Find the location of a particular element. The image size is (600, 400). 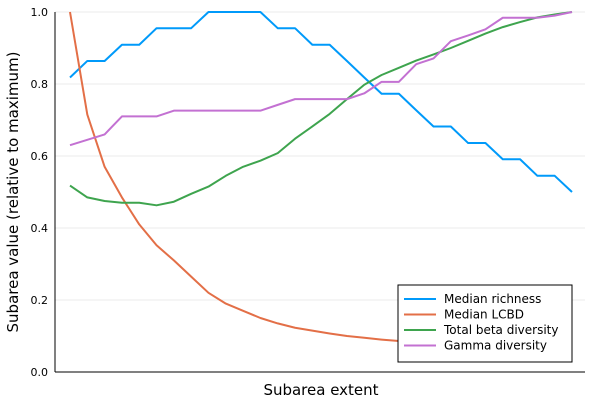

y-tick-label: 0.8 is located at coordinates (40, 84).